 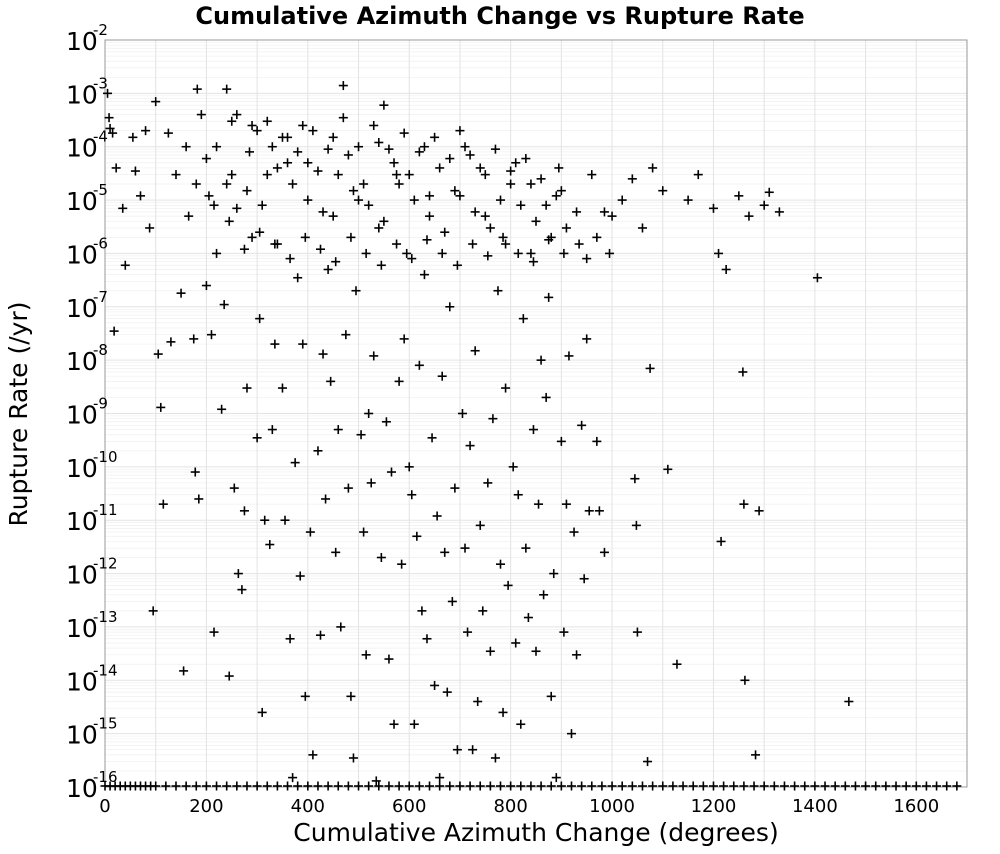 I want to click on y-tick-exponent: -8, so click(x=100, y=350).